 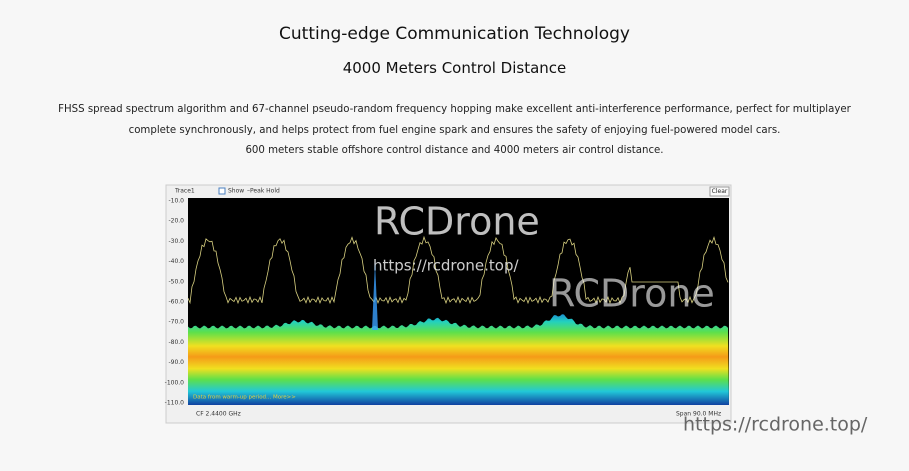 What do you see at coordinates (176, 302) in the screenshot?
I see `y-axis-label: -60.0` at bounding box center [176, 302].